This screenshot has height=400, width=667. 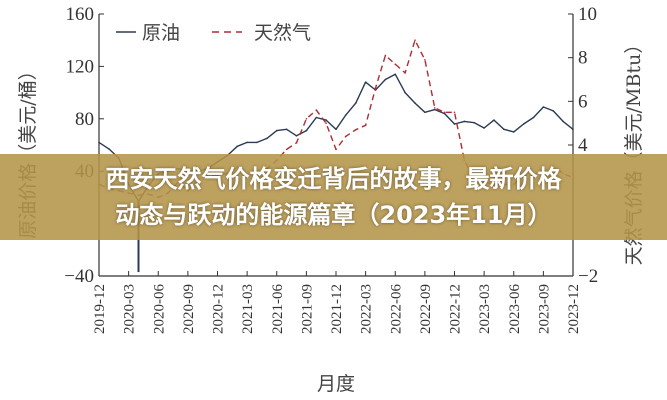 I want to click on x-tick-label: 2021-12, so click(x=337, y=309).